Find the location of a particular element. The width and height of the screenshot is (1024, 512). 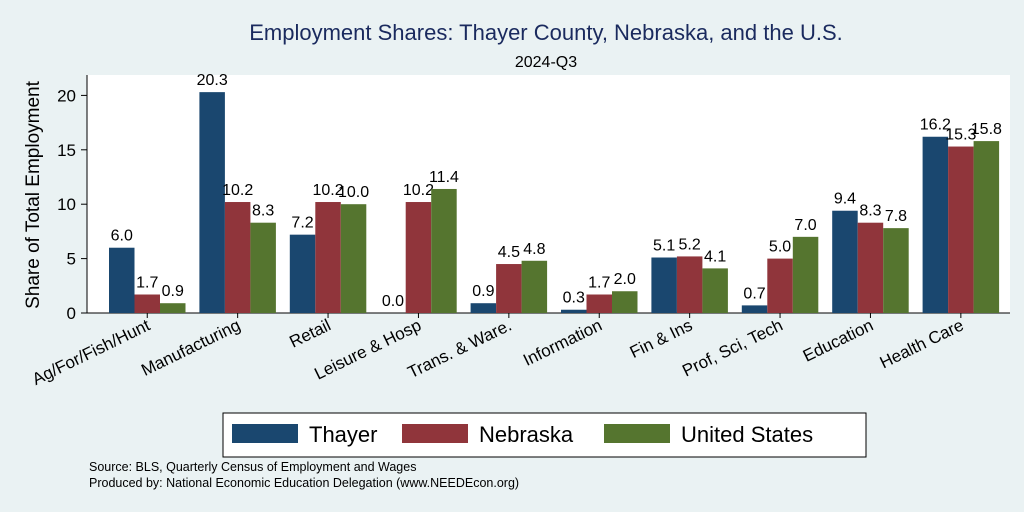

legend-label: United States is located at coordinates (747, 434).